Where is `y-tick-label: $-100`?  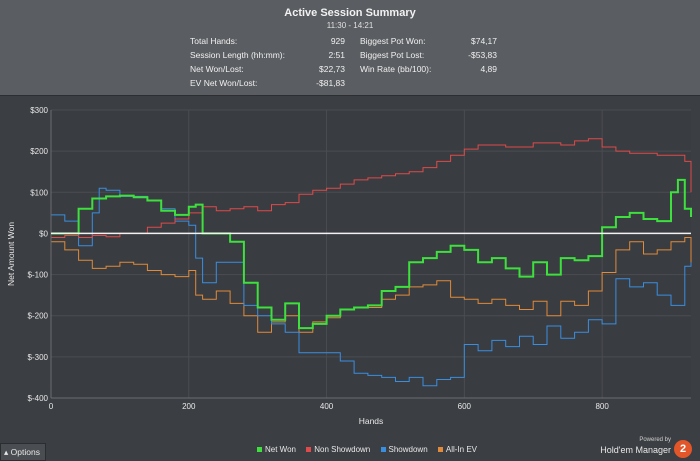 y-tick-label: $-100 is located at coordinates (38, 275).